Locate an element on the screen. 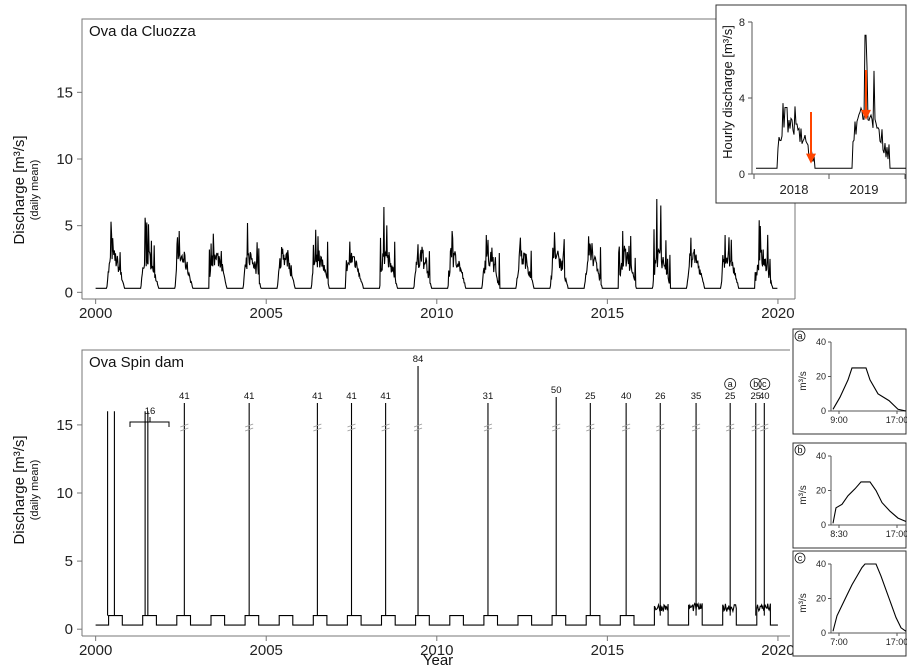 The image size is (907, 670). small-inset-x-tick-label: 9:00 is located at coordinates (839, 420).